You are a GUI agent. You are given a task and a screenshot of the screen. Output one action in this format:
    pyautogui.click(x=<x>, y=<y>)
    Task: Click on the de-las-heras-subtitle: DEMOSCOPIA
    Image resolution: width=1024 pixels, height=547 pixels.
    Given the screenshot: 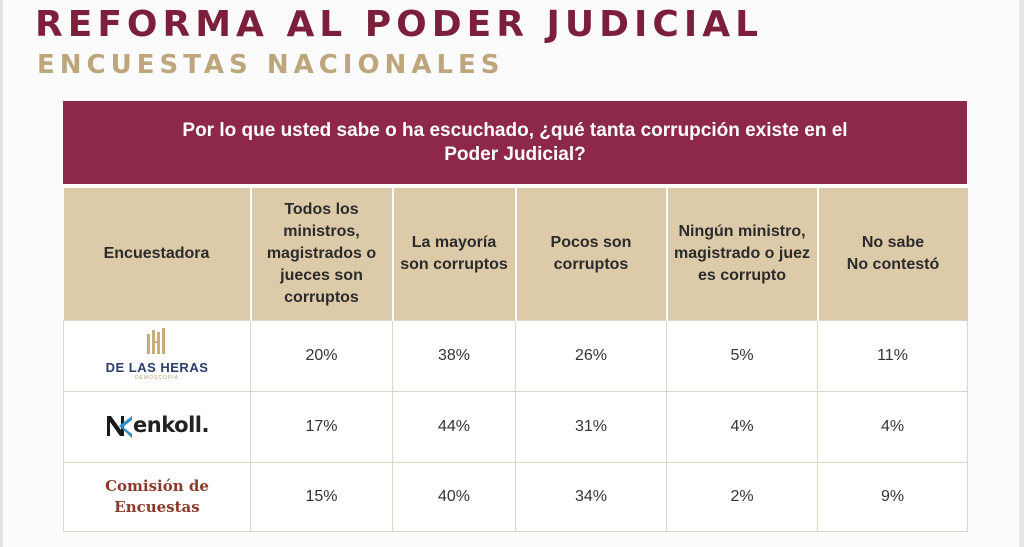 What is the action you would take?
    pyautogui.click(x=157, y=378)
    